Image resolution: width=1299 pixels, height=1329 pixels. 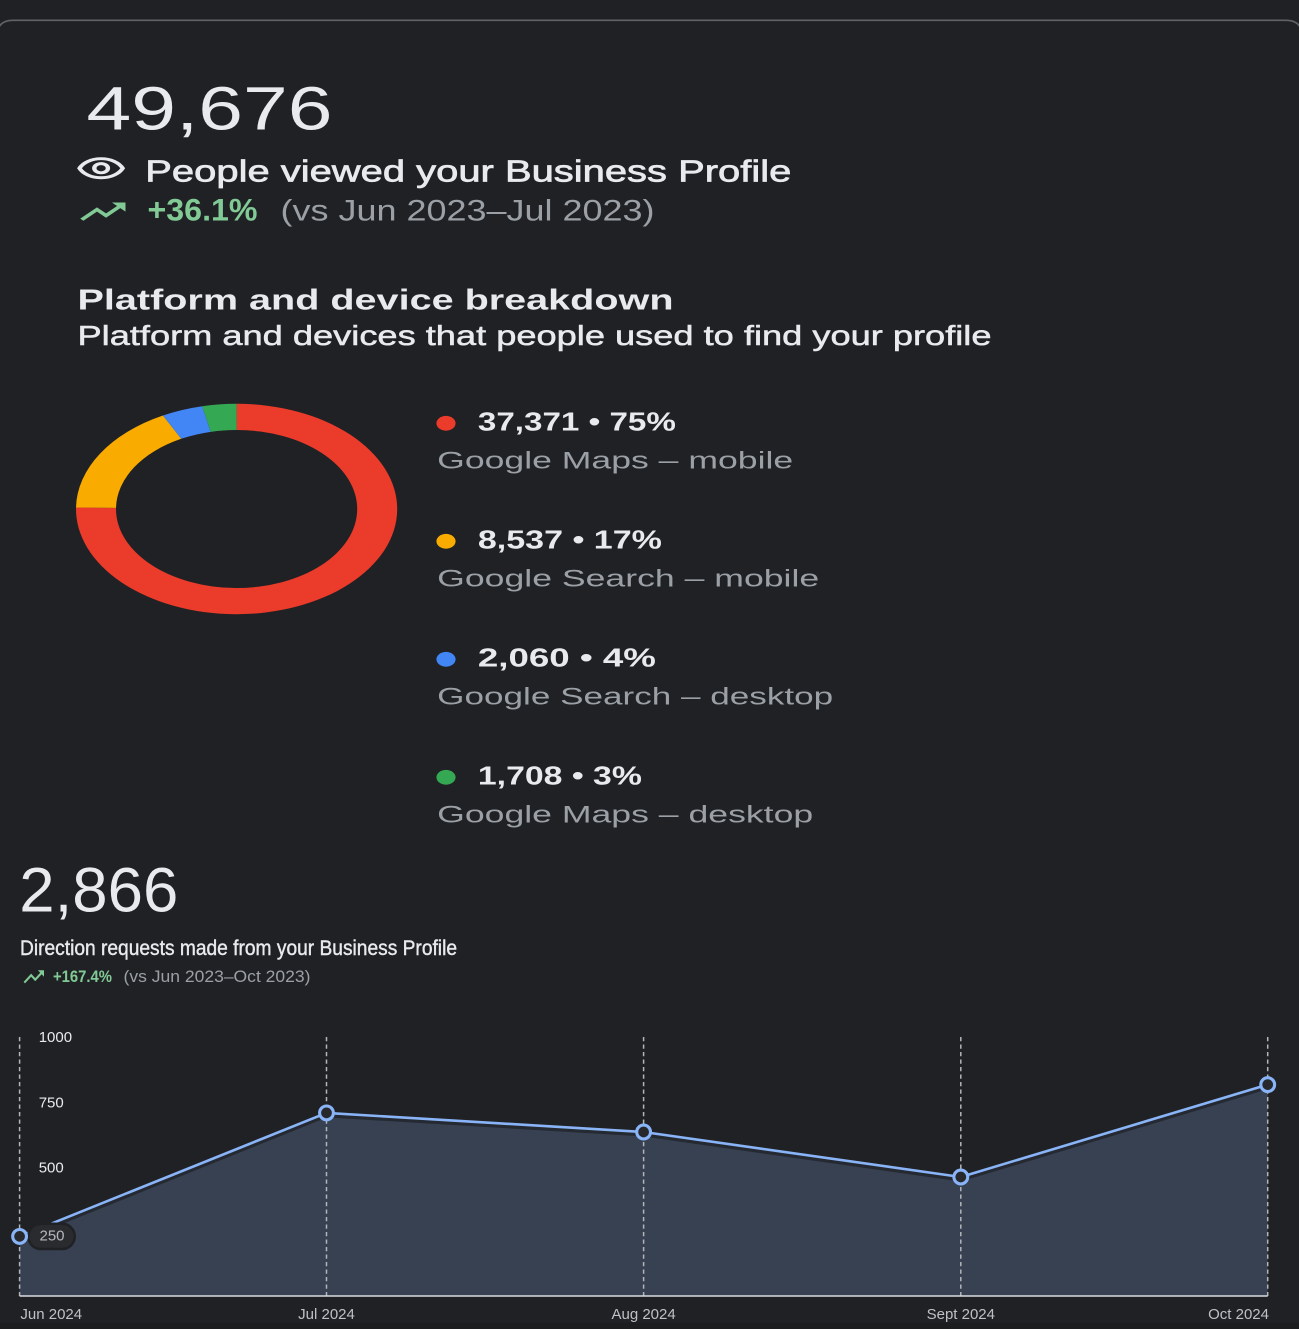 I want to click on svg-text: 49,676, so click(x=210, y=109).